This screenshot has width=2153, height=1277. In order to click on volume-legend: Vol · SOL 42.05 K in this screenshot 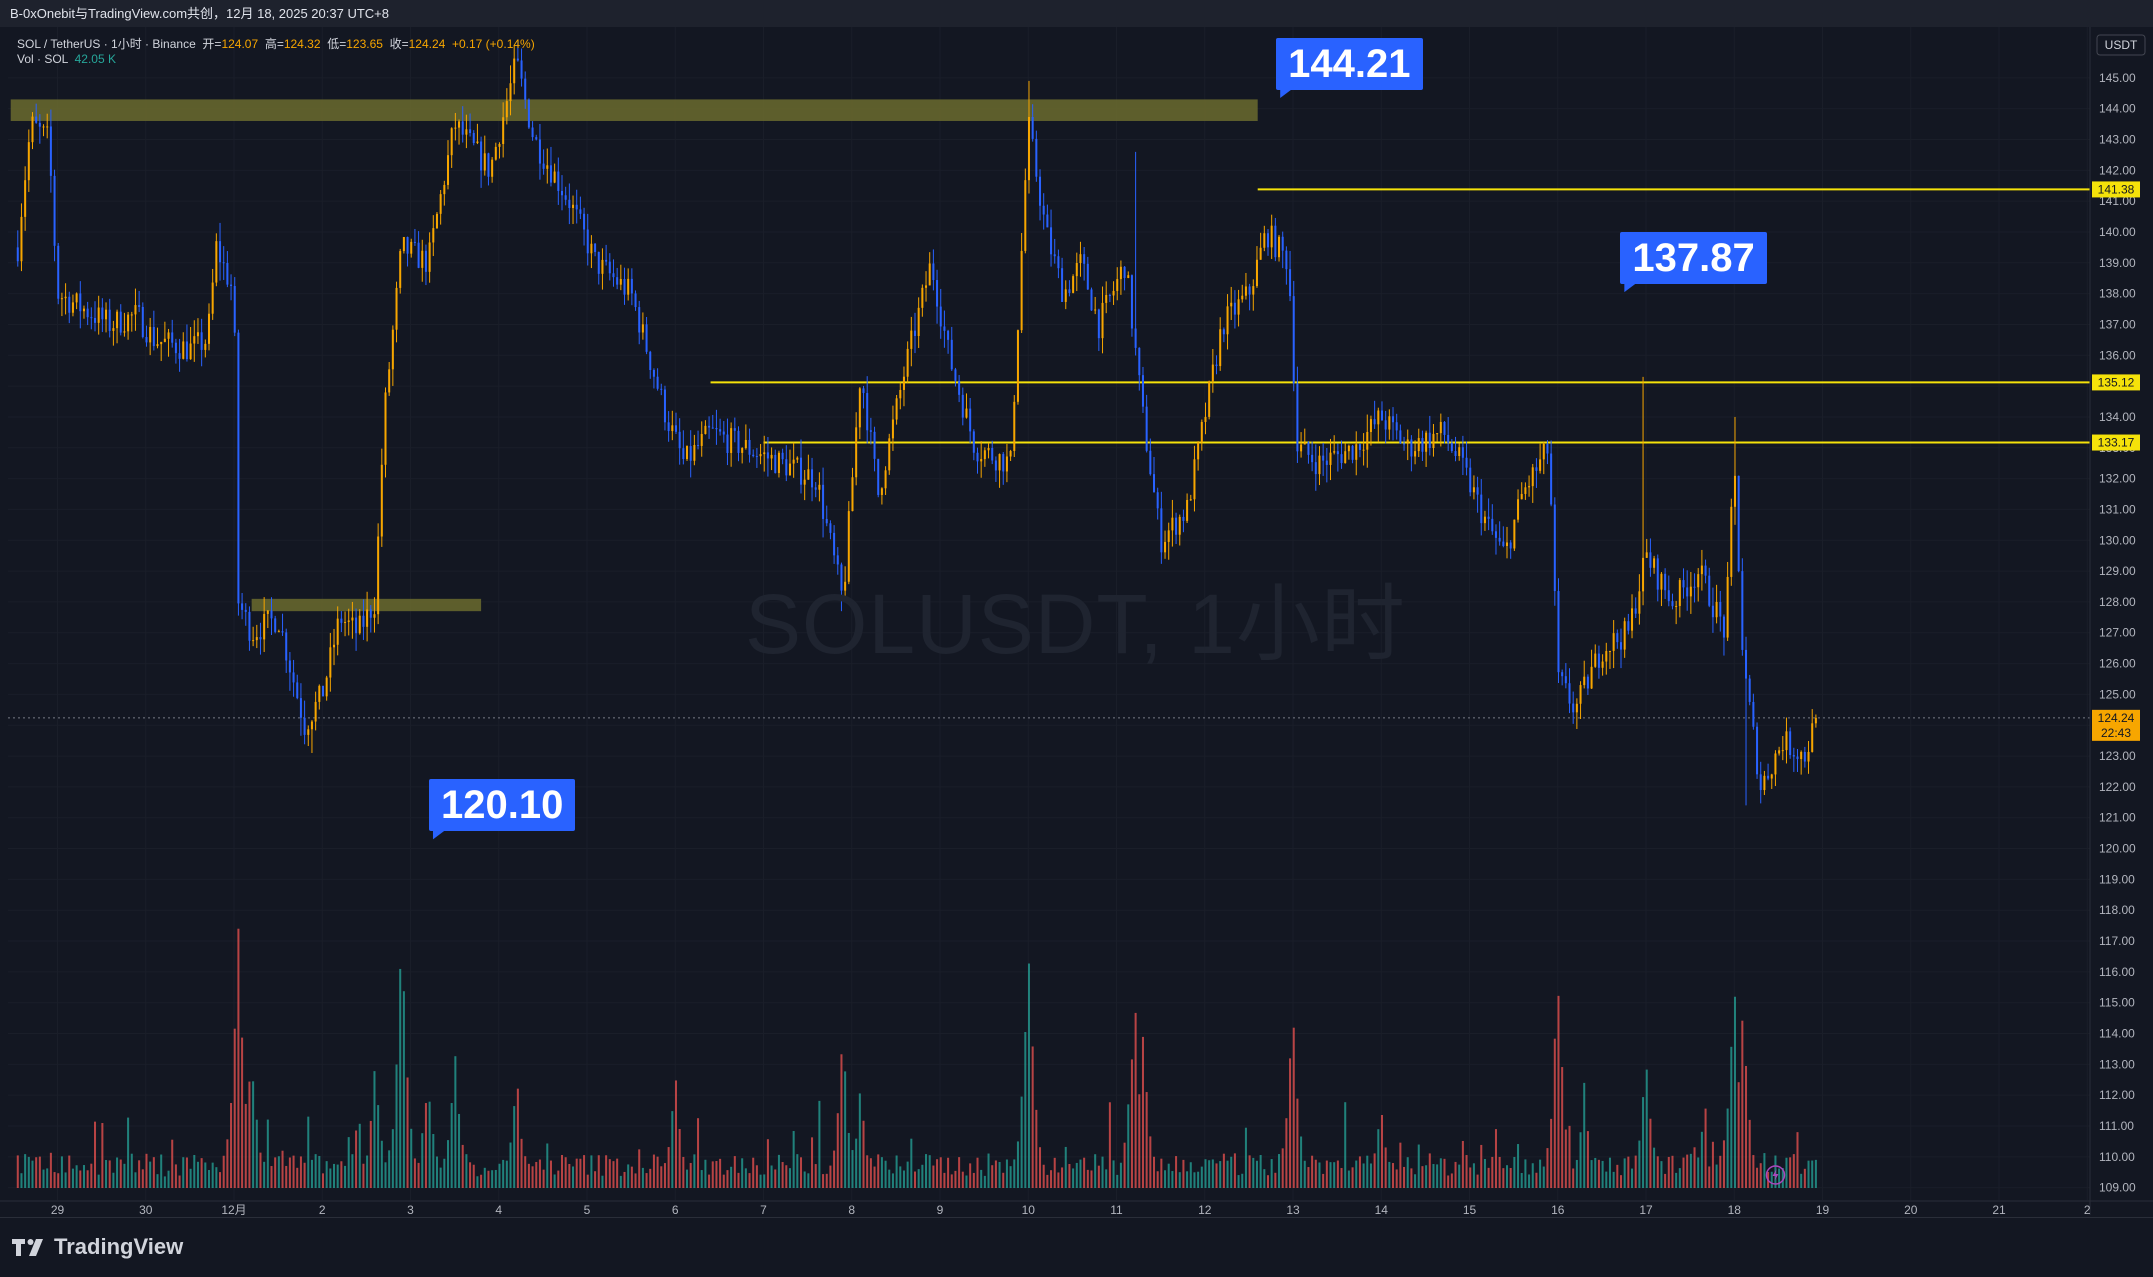, I will do `click(66, 59)`.